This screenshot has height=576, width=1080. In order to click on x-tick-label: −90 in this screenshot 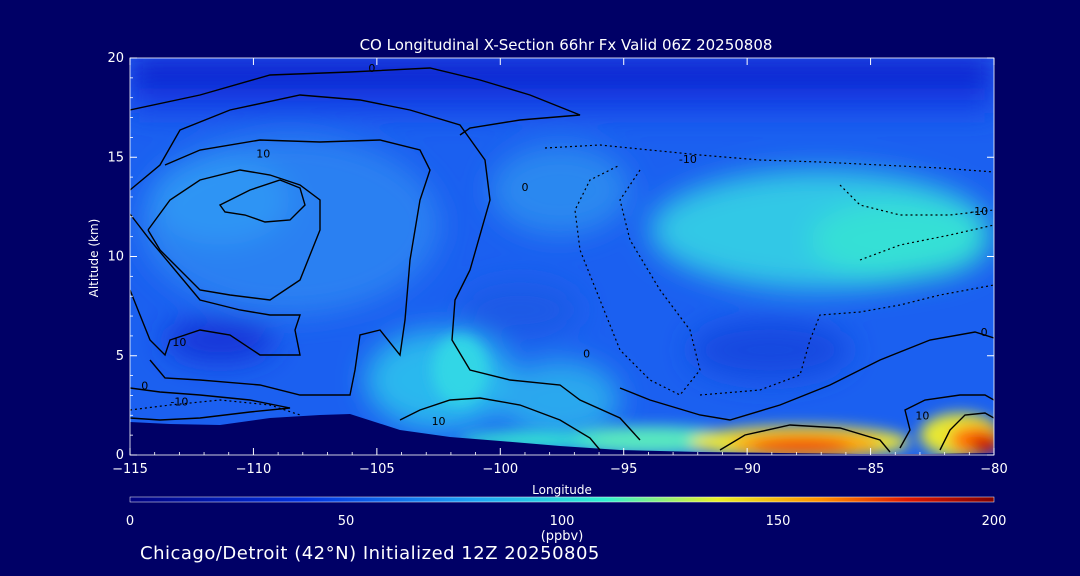, I will do `click(746, 469)`.